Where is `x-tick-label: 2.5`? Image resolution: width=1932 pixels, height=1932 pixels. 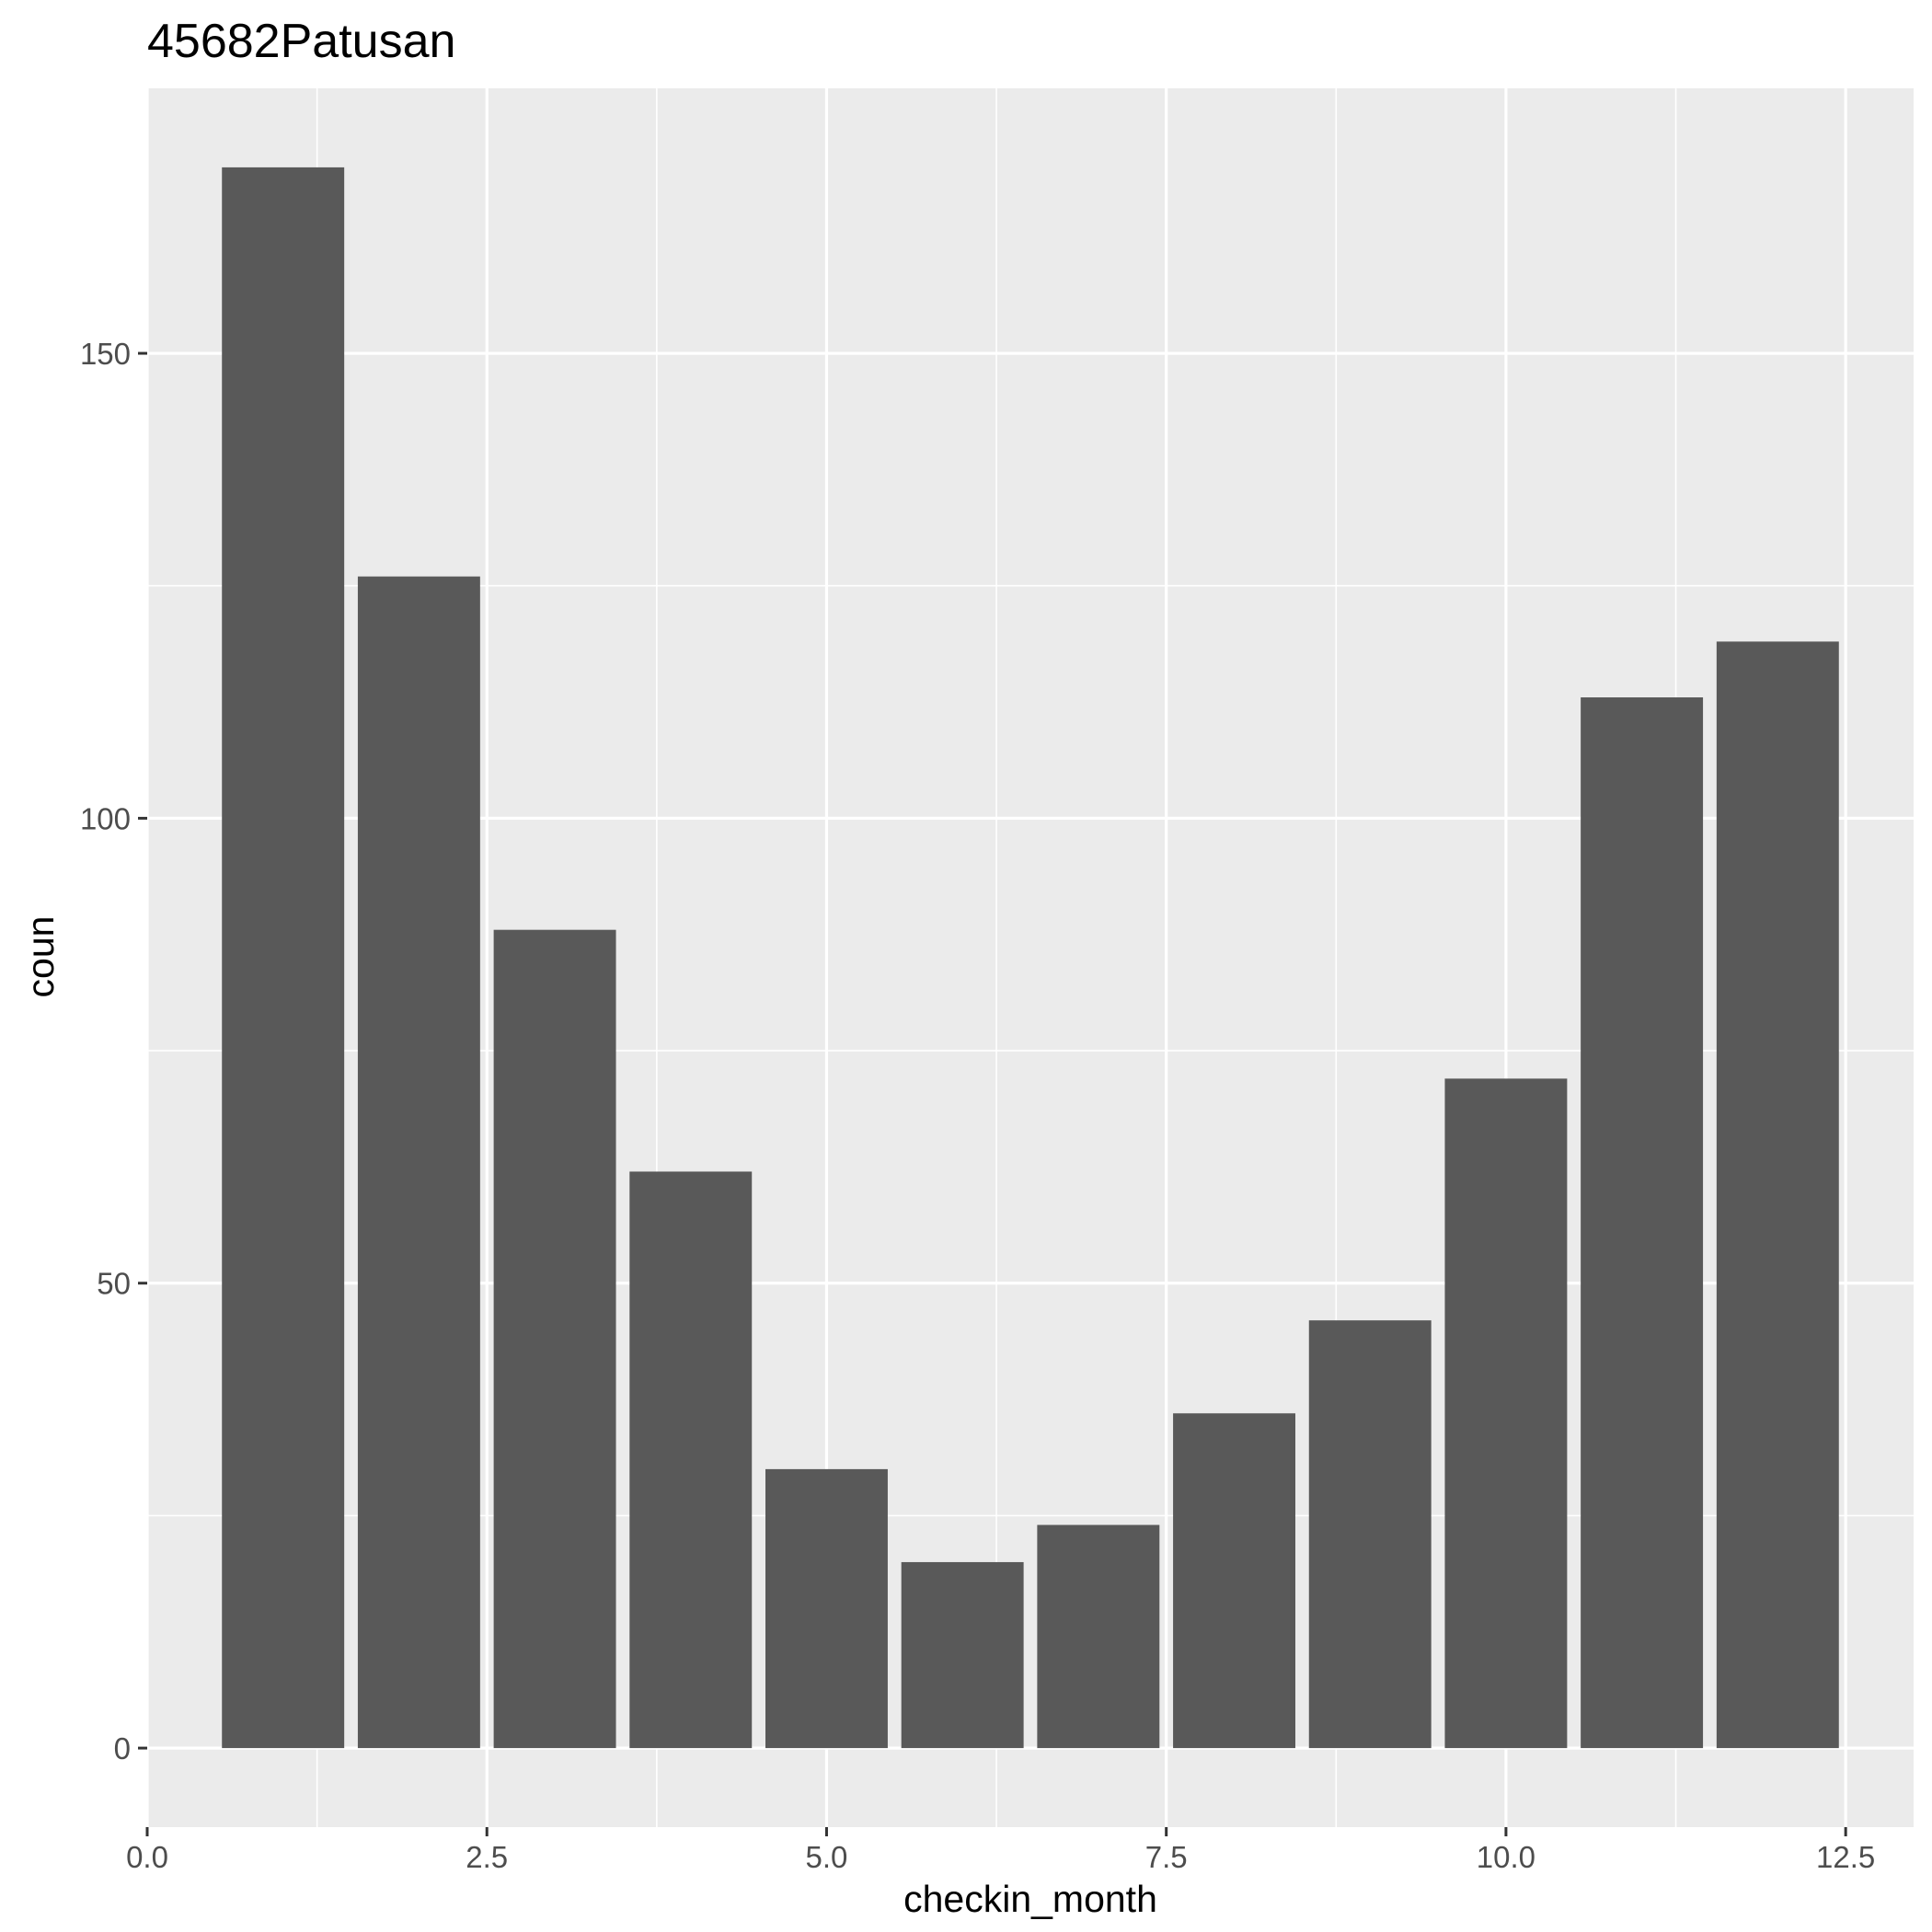 x-tick-label: 2.5 is located at coordinates (487, 1857).